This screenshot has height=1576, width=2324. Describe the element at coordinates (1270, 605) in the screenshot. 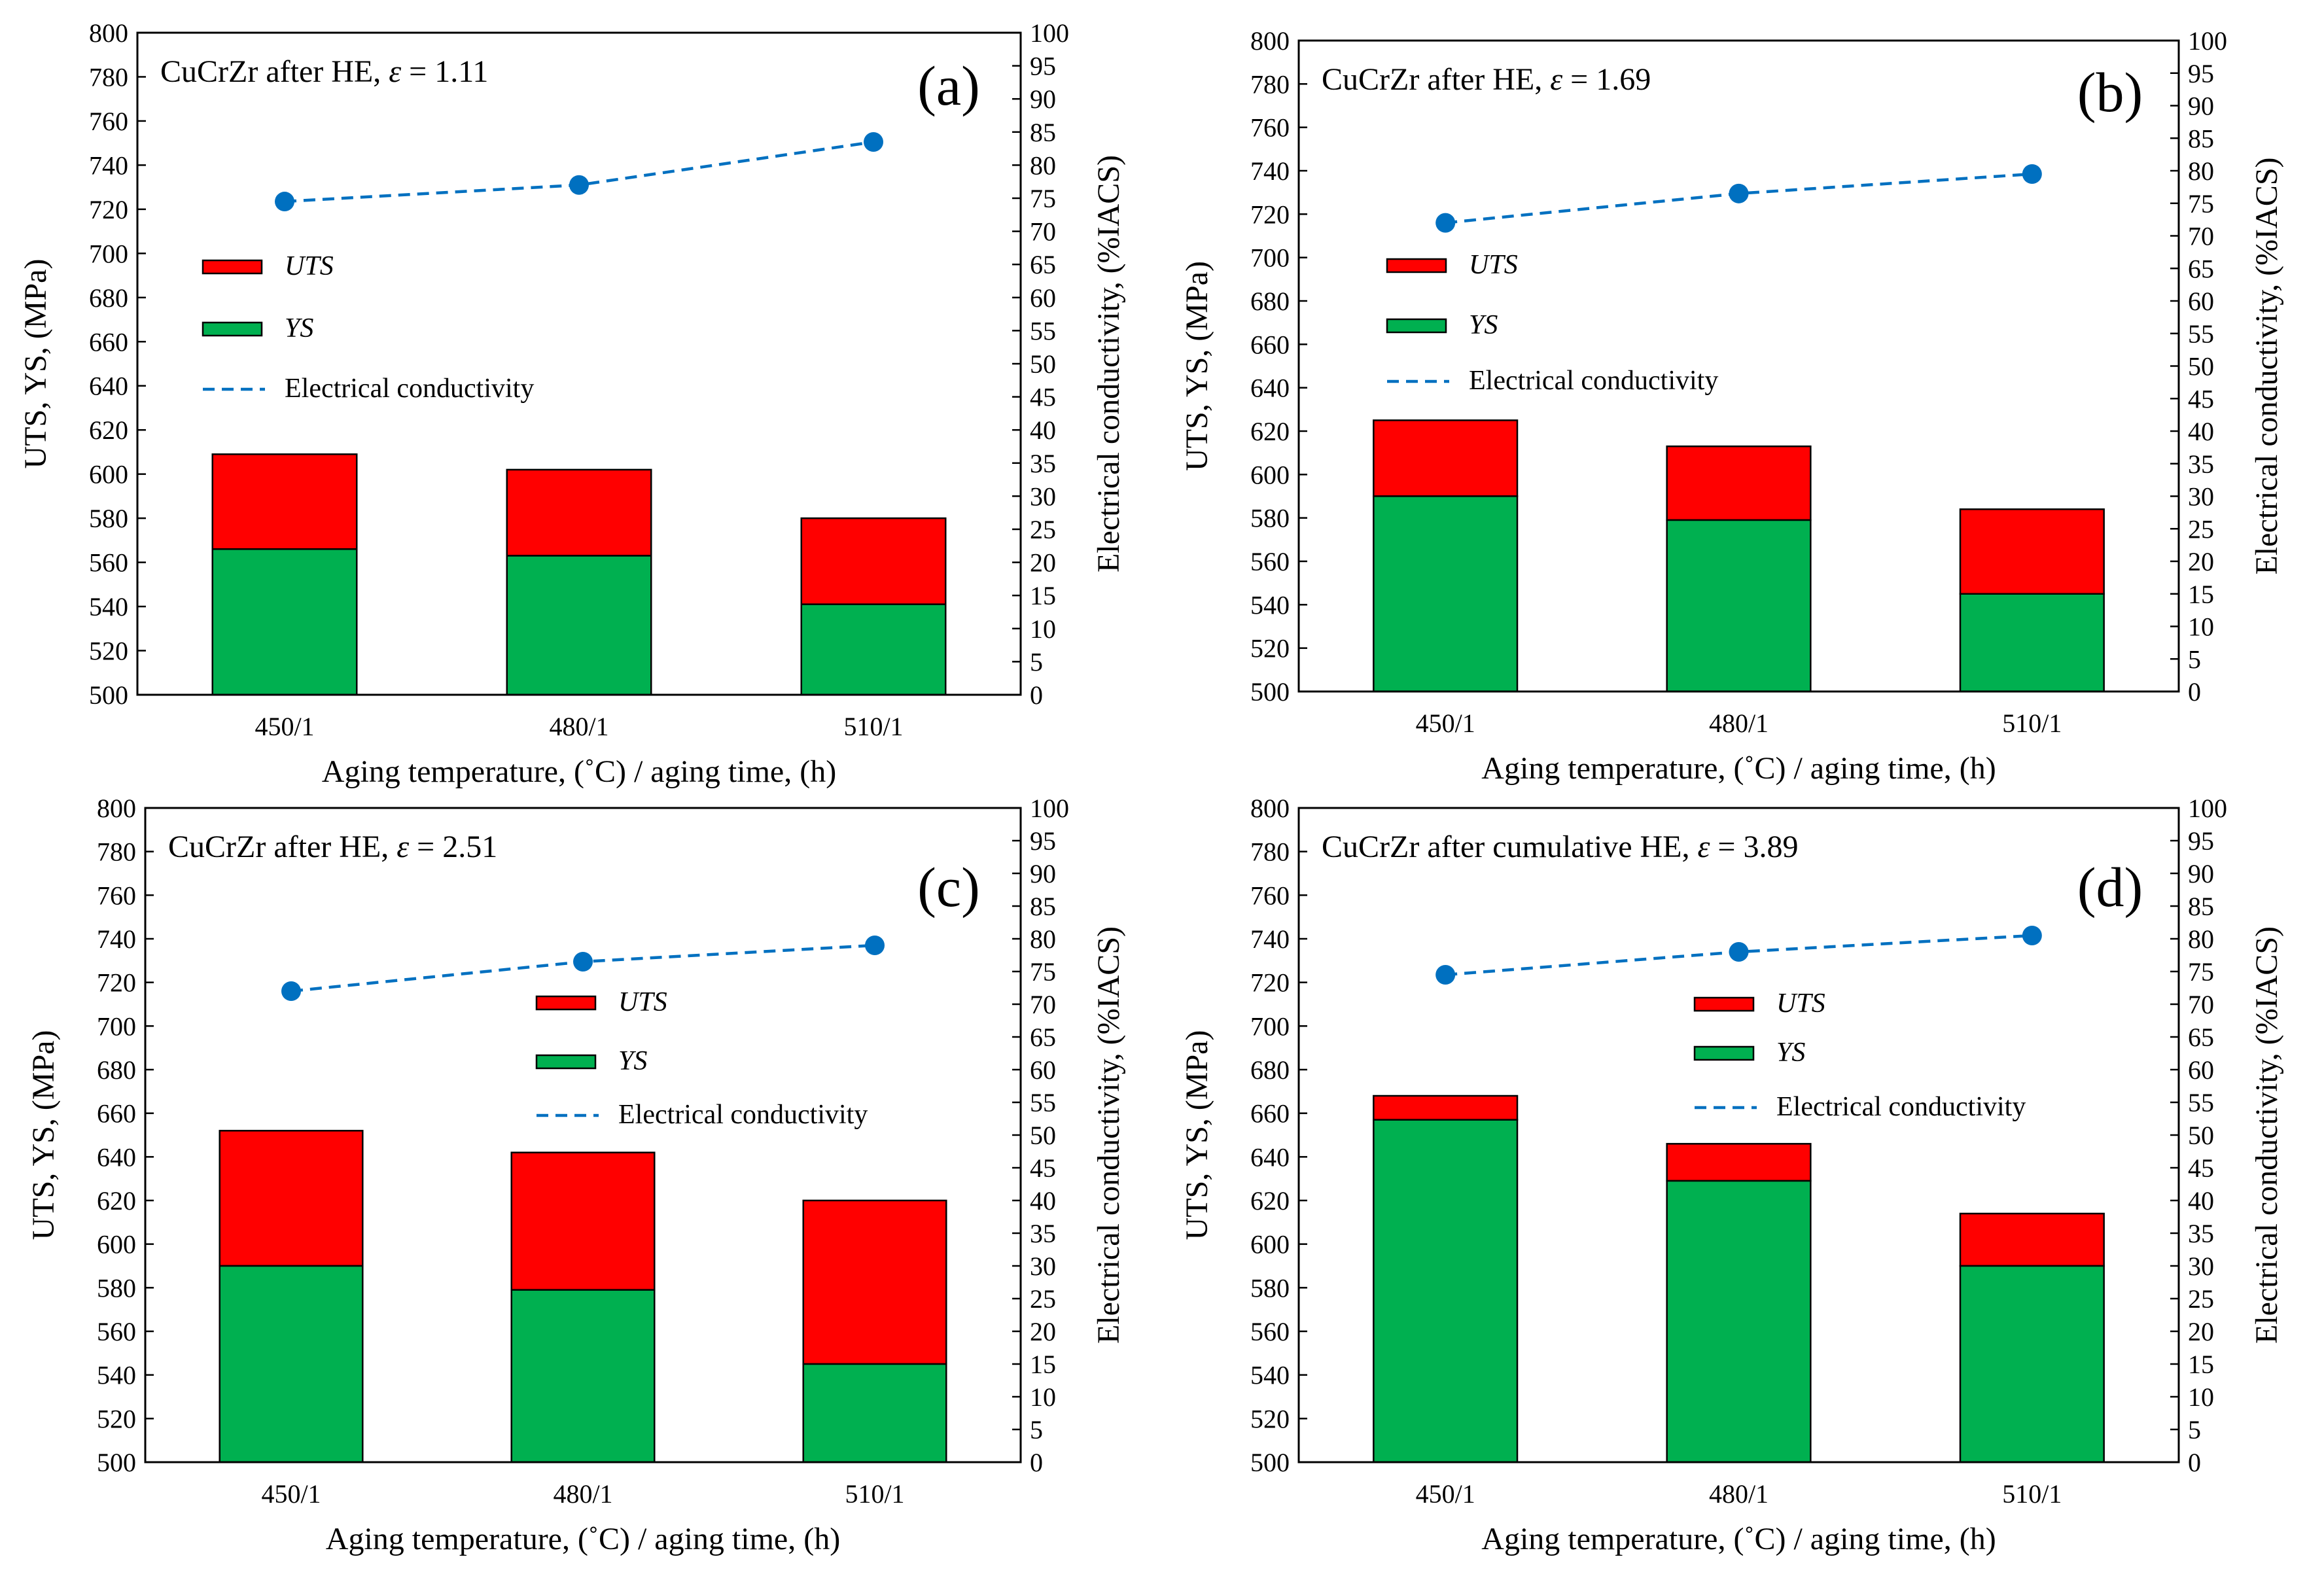

I see `y-tick-label: 540` at that location.